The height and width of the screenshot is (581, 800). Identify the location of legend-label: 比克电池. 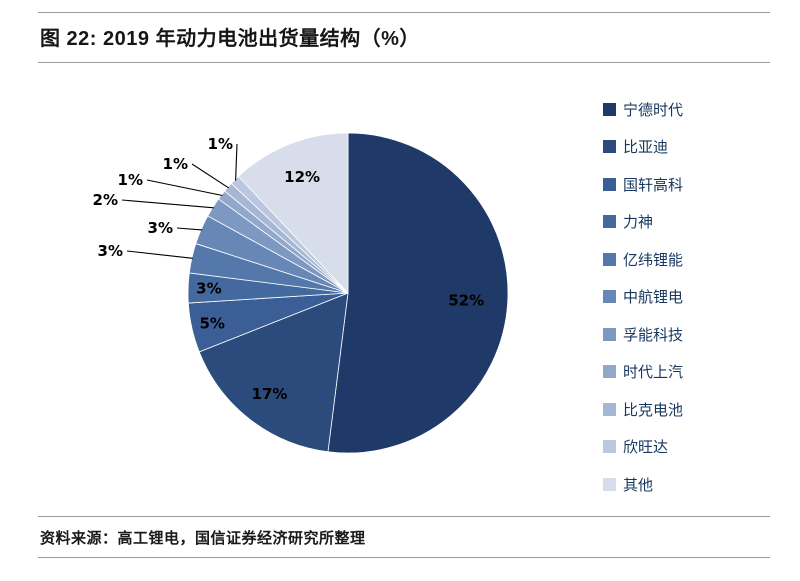
(653, 410).